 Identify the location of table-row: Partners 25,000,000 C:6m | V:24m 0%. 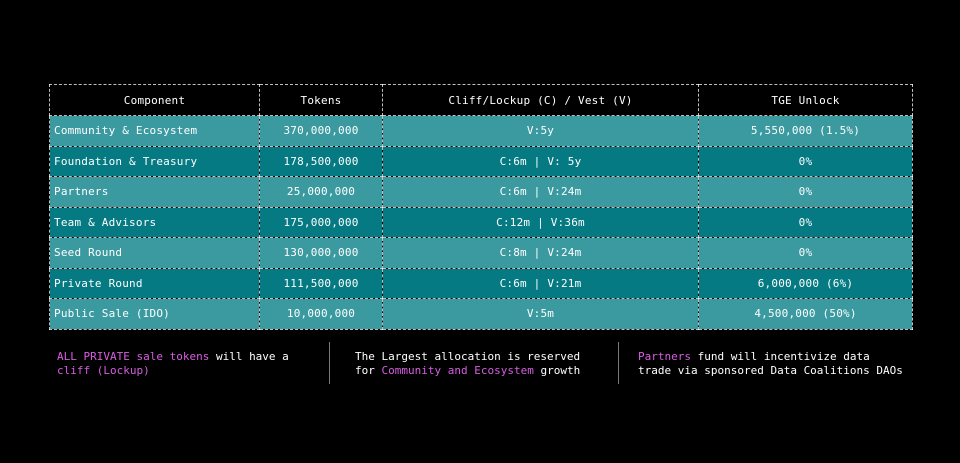
(481, 192).